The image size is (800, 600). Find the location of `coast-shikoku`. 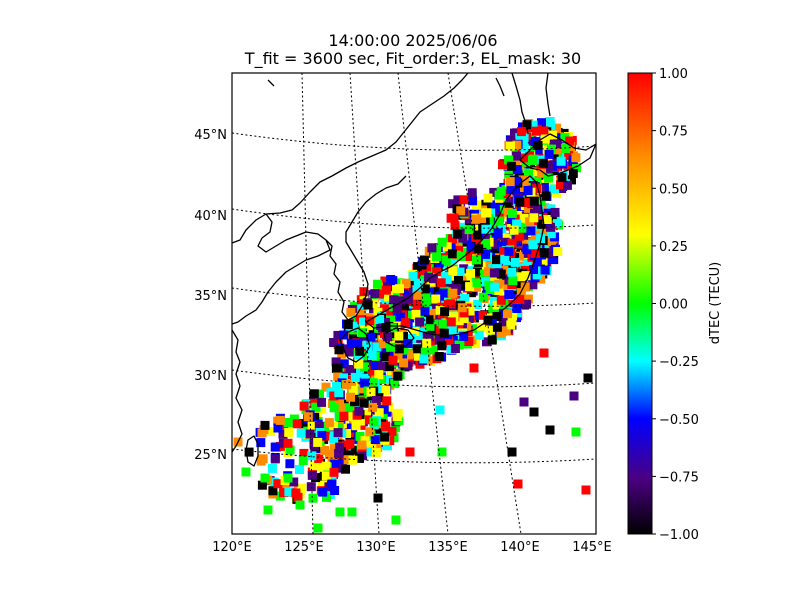

coast-shikoku is located at coordinates (399, 337).